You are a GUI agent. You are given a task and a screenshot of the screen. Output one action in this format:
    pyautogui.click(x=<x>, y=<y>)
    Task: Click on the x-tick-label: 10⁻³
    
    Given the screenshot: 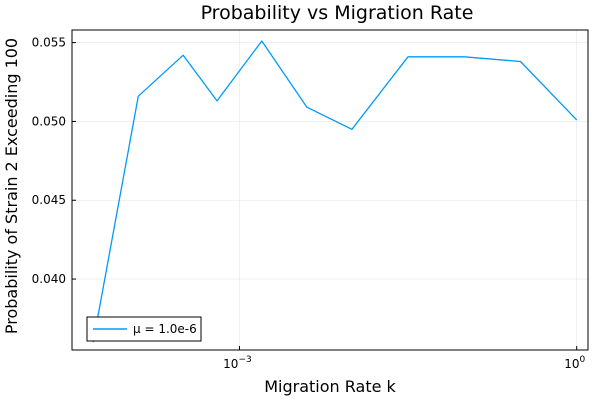 What is the action you would take?
    pyautogui.click(x=237, y=363)
    